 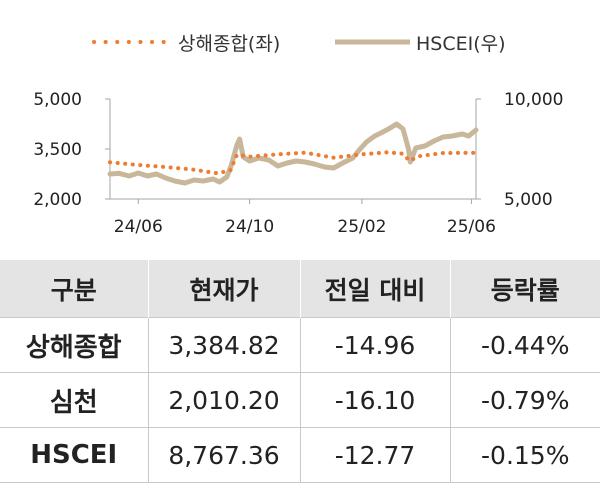 I want to click on legend-swatch-shanghai, so click(x=131, y=42).